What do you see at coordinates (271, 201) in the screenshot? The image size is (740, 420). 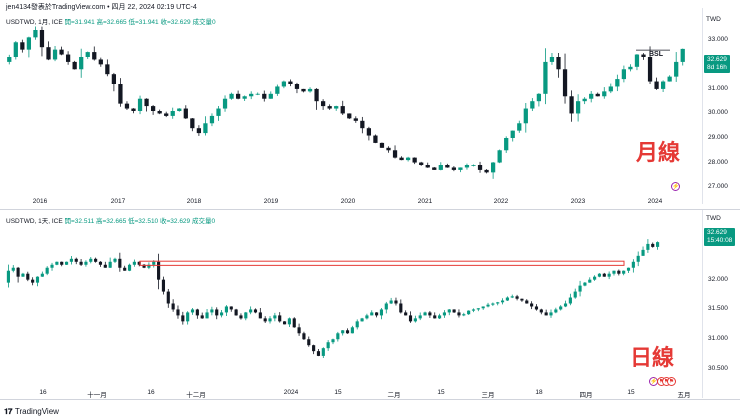 I see `top-time-tick: 2019` at bounding box center [271, 201].